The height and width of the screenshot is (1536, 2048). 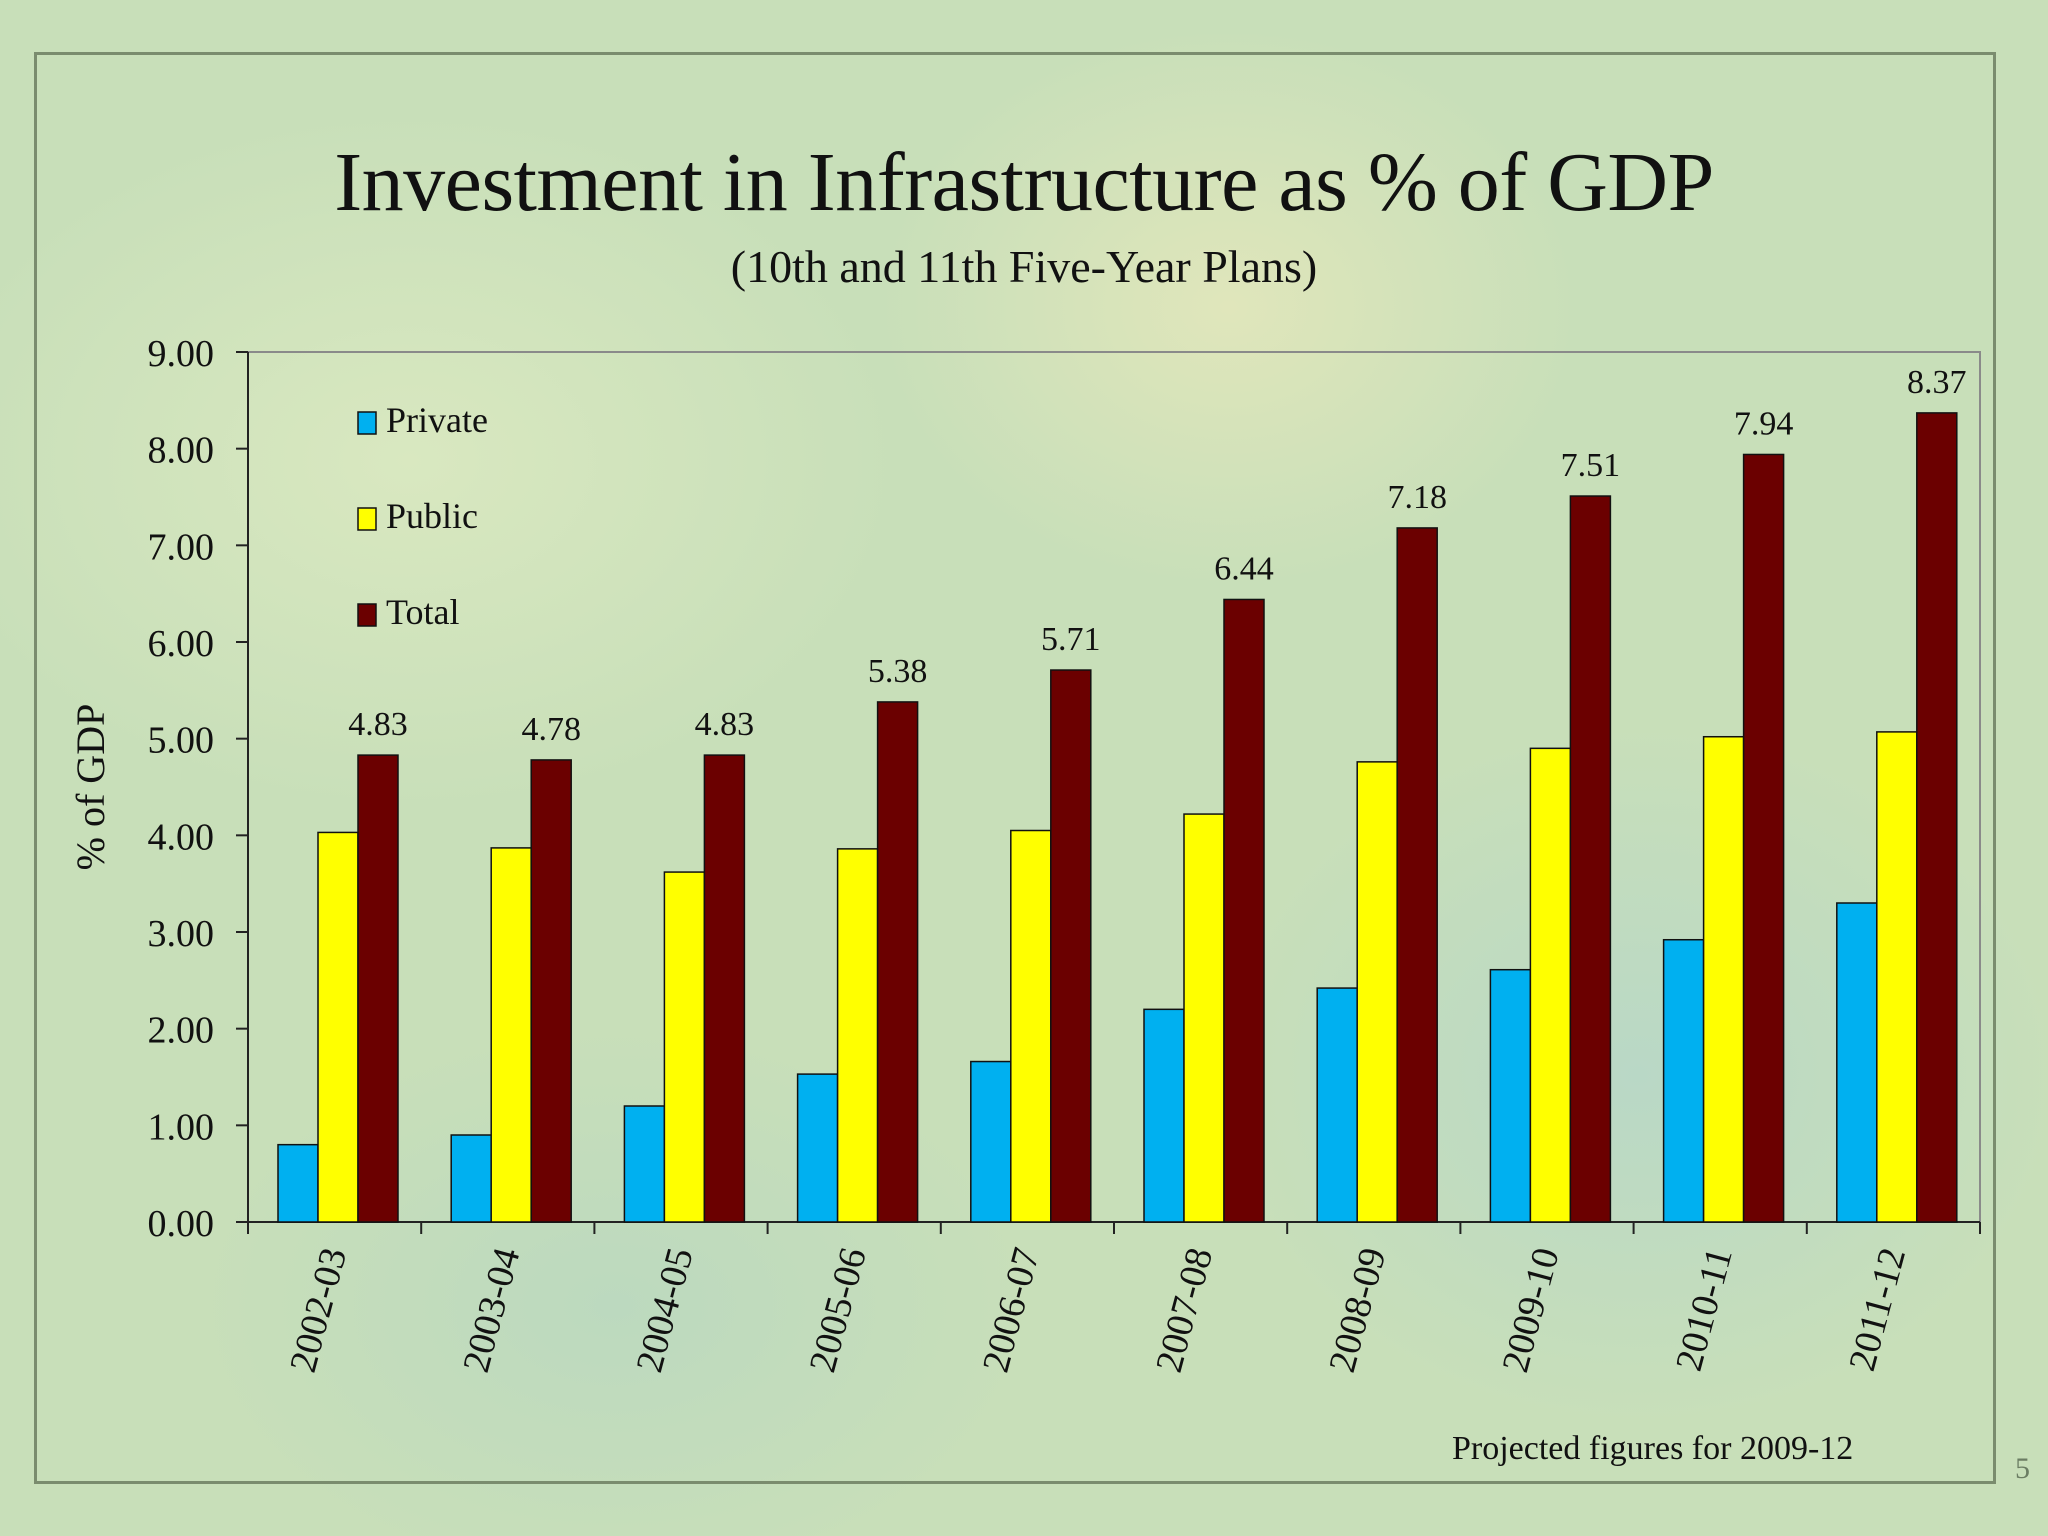 What do you see at coordinates (181, 934) in the screenshot?
I see `y-tick-label: 3.00` at bounding box center [181, 934].